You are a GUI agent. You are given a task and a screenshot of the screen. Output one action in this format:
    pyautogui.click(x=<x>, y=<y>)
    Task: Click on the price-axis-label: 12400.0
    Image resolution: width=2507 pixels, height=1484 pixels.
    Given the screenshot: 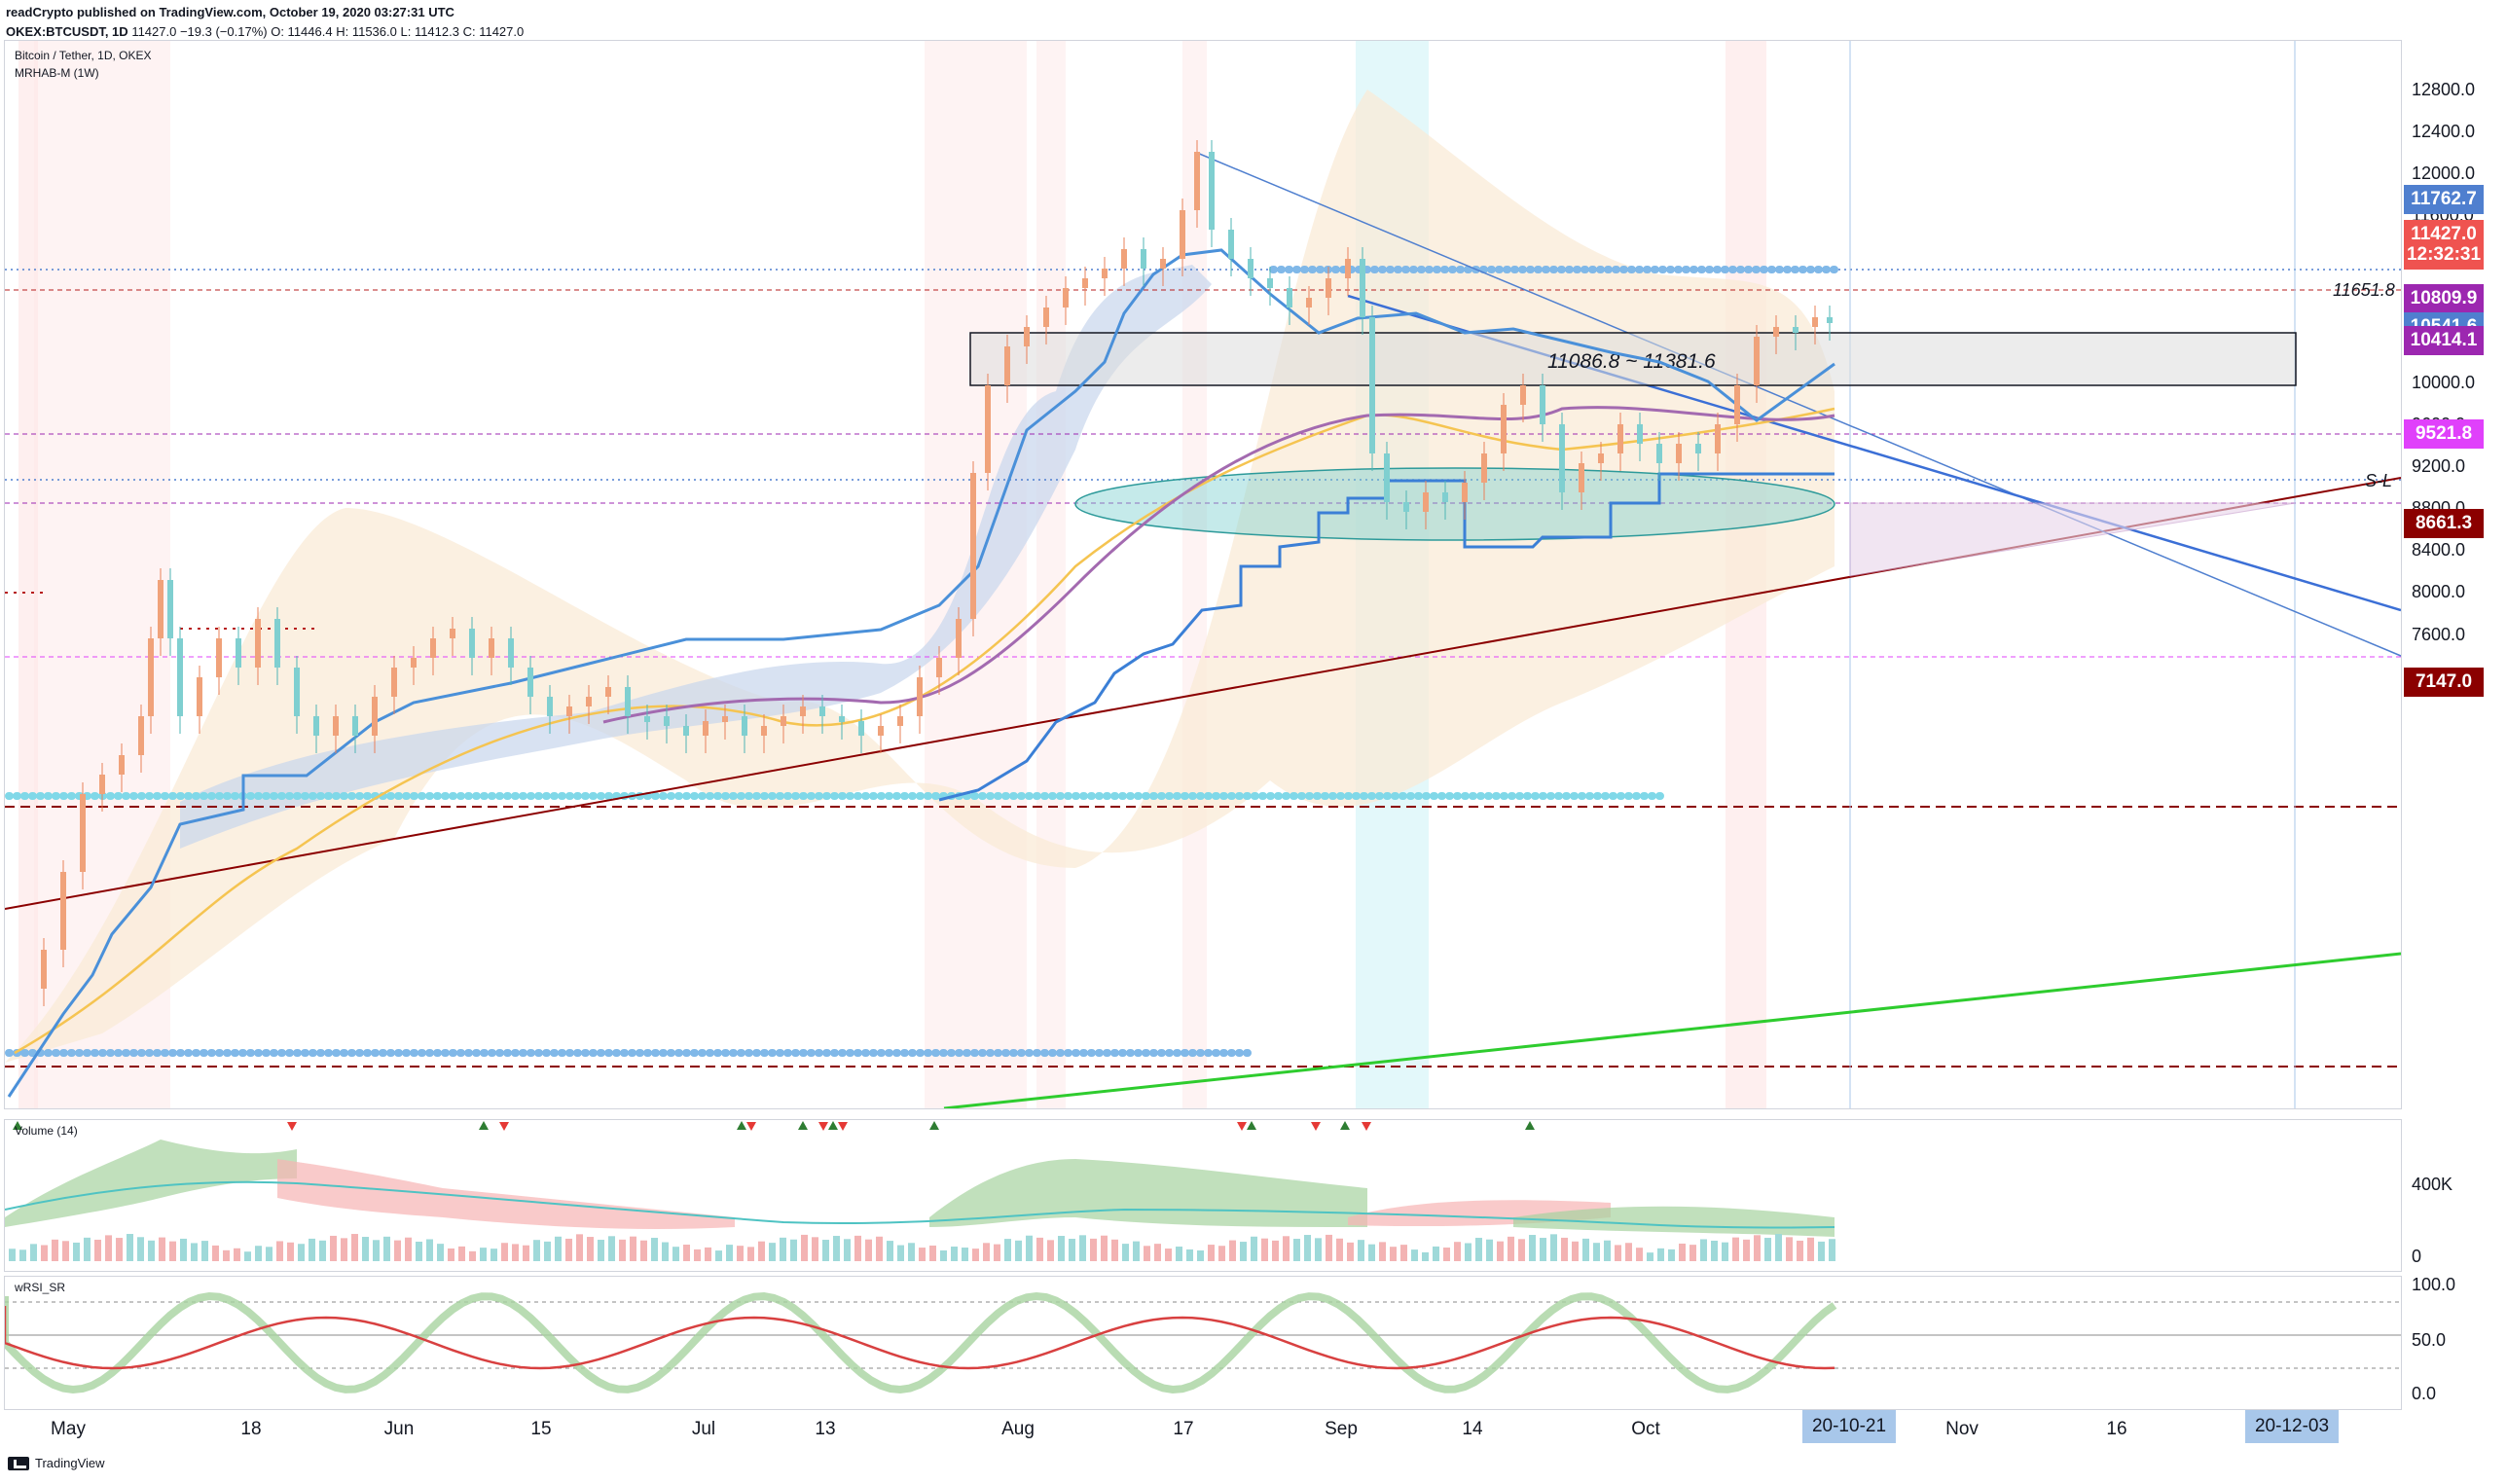 What is the action you would take?
    pyautogui.click(x=2444, y=132)
    